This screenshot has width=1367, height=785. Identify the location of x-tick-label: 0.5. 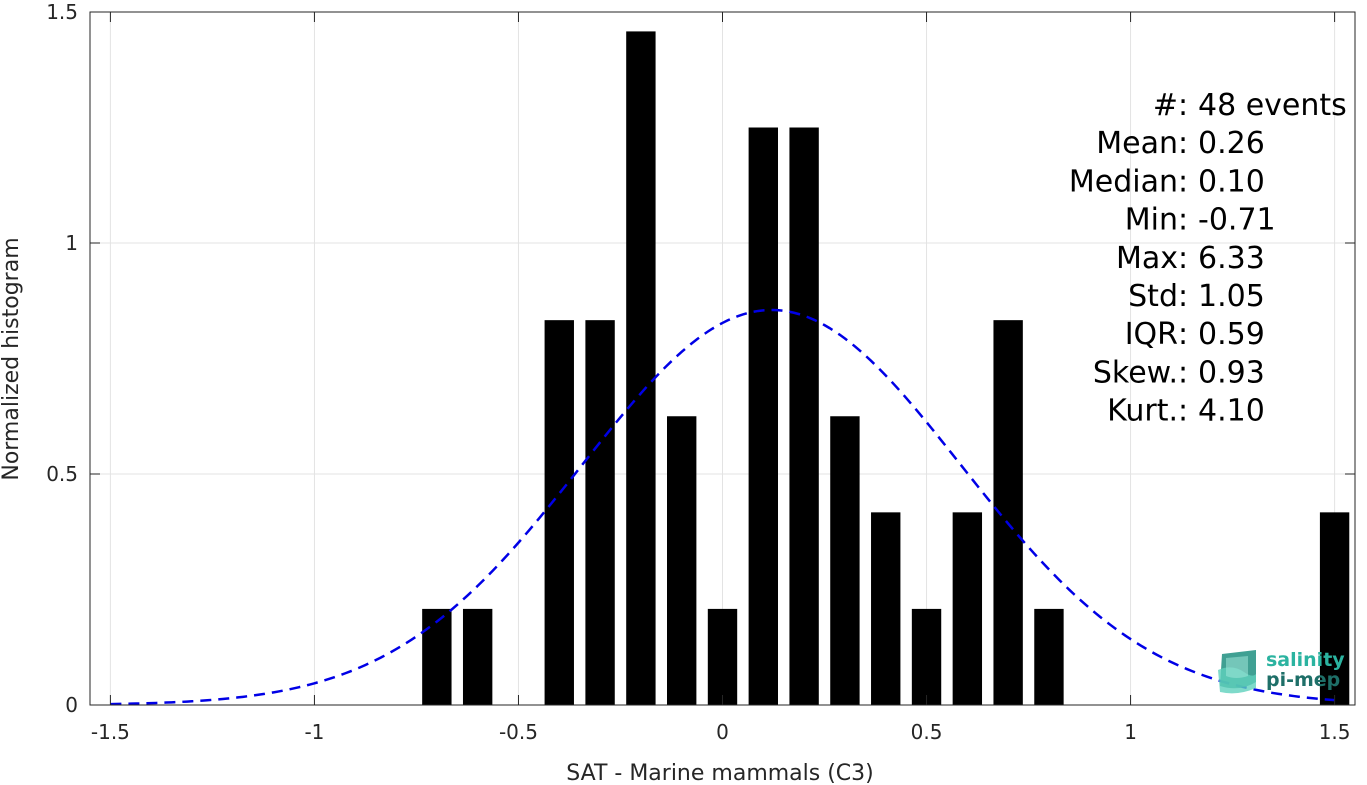
(927, 732).